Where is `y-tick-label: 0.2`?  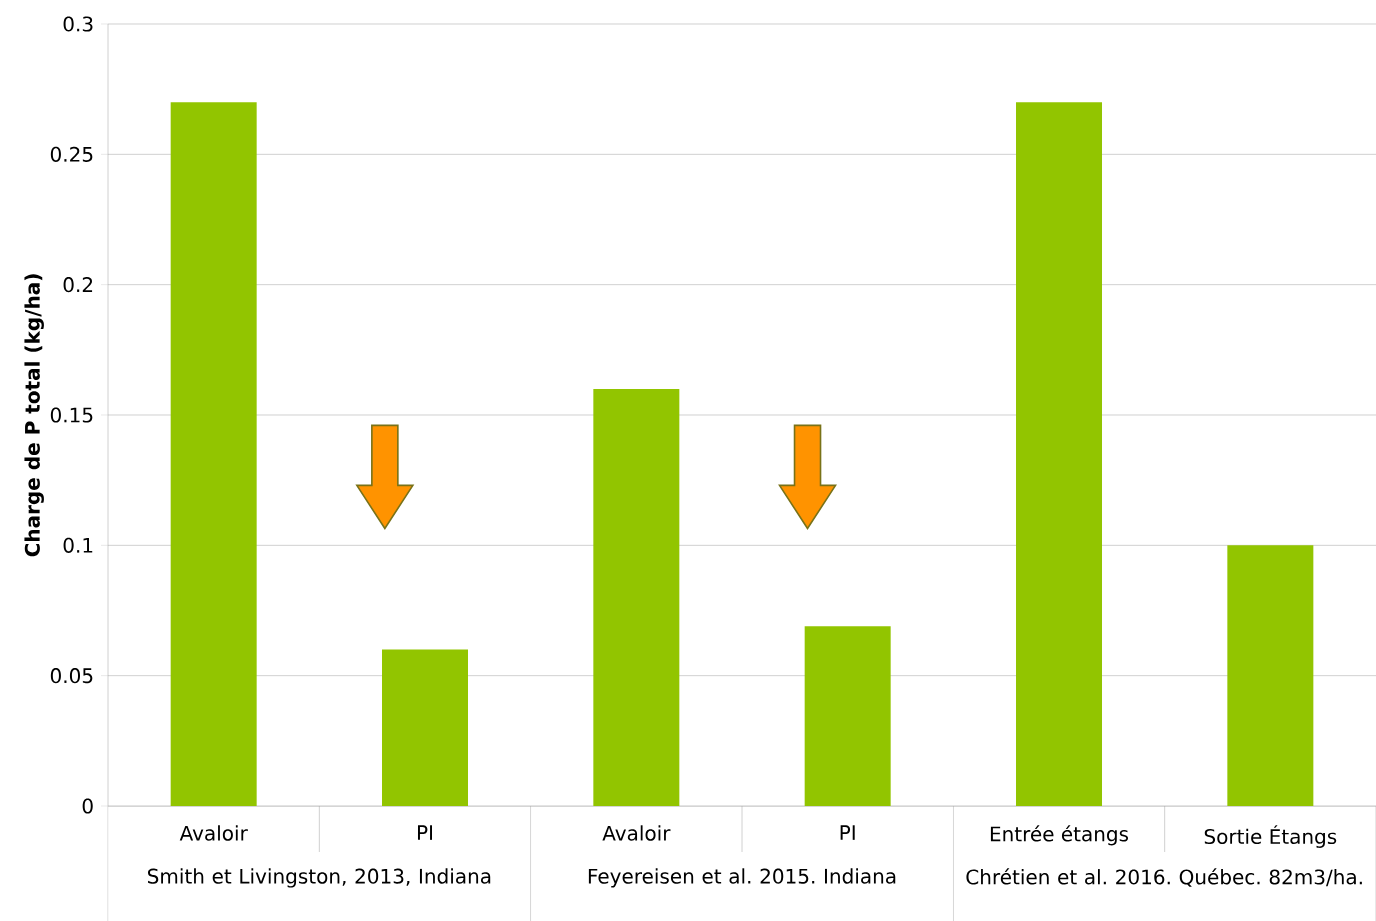
y-tick-label: 0.2 is located at coordinates (78, 285).